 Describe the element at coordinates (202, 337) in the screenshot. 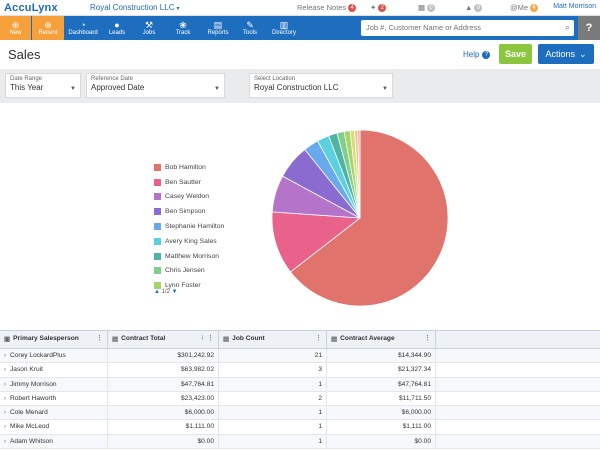

I see `sort-down-icon: ↓` at that location.